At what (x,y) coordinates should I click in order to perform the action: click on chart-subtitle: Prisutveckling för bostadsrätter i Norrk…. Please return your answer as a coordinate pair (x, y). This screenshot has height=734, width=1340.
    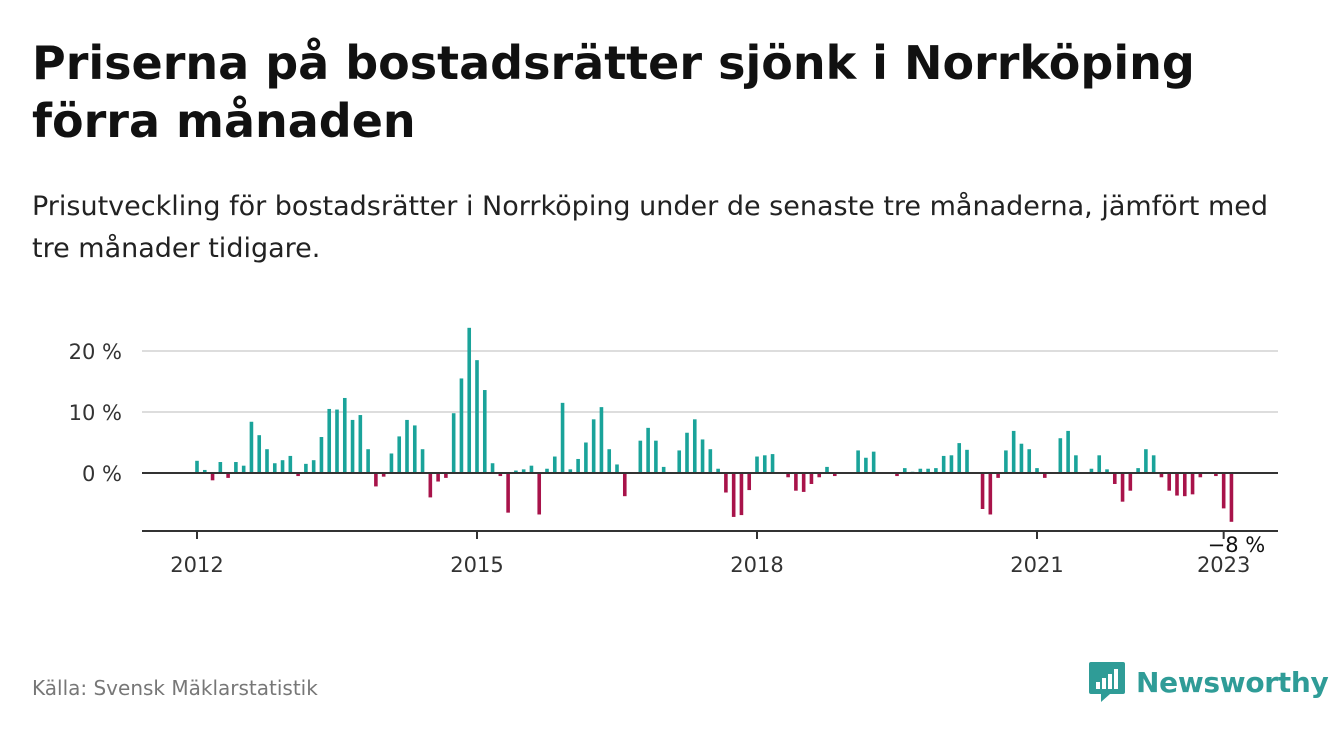
    Looking at the image, I should click on (650, 227).